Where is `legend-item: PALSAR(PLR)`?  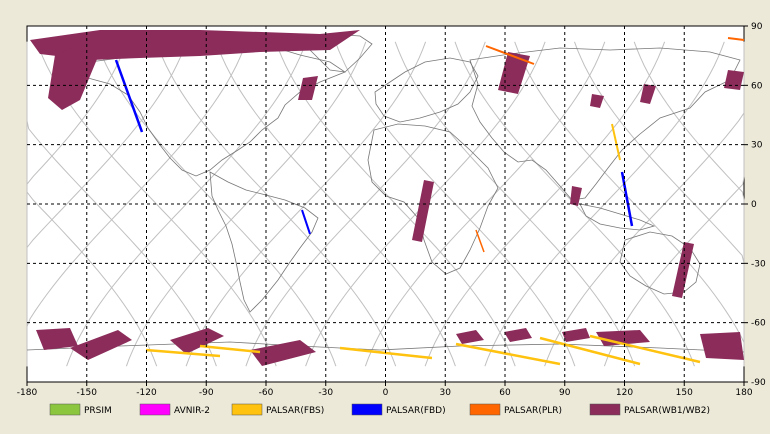 legend-item: PALSAR(PLR) is located at coordinates (515, 409).